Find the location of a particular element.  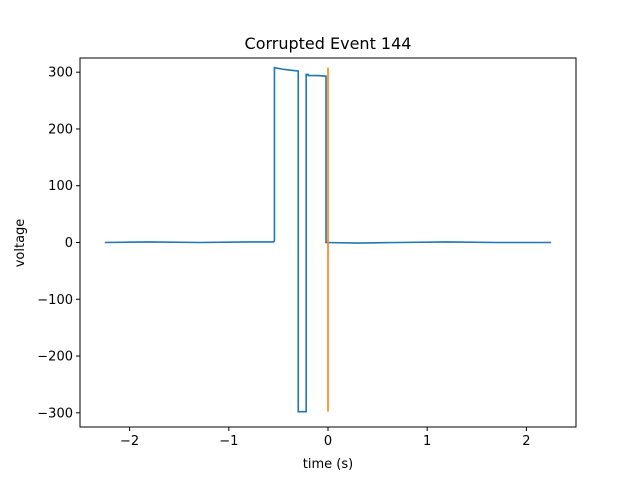

y-tick-label: 0 is located at coordinates (69, 243).